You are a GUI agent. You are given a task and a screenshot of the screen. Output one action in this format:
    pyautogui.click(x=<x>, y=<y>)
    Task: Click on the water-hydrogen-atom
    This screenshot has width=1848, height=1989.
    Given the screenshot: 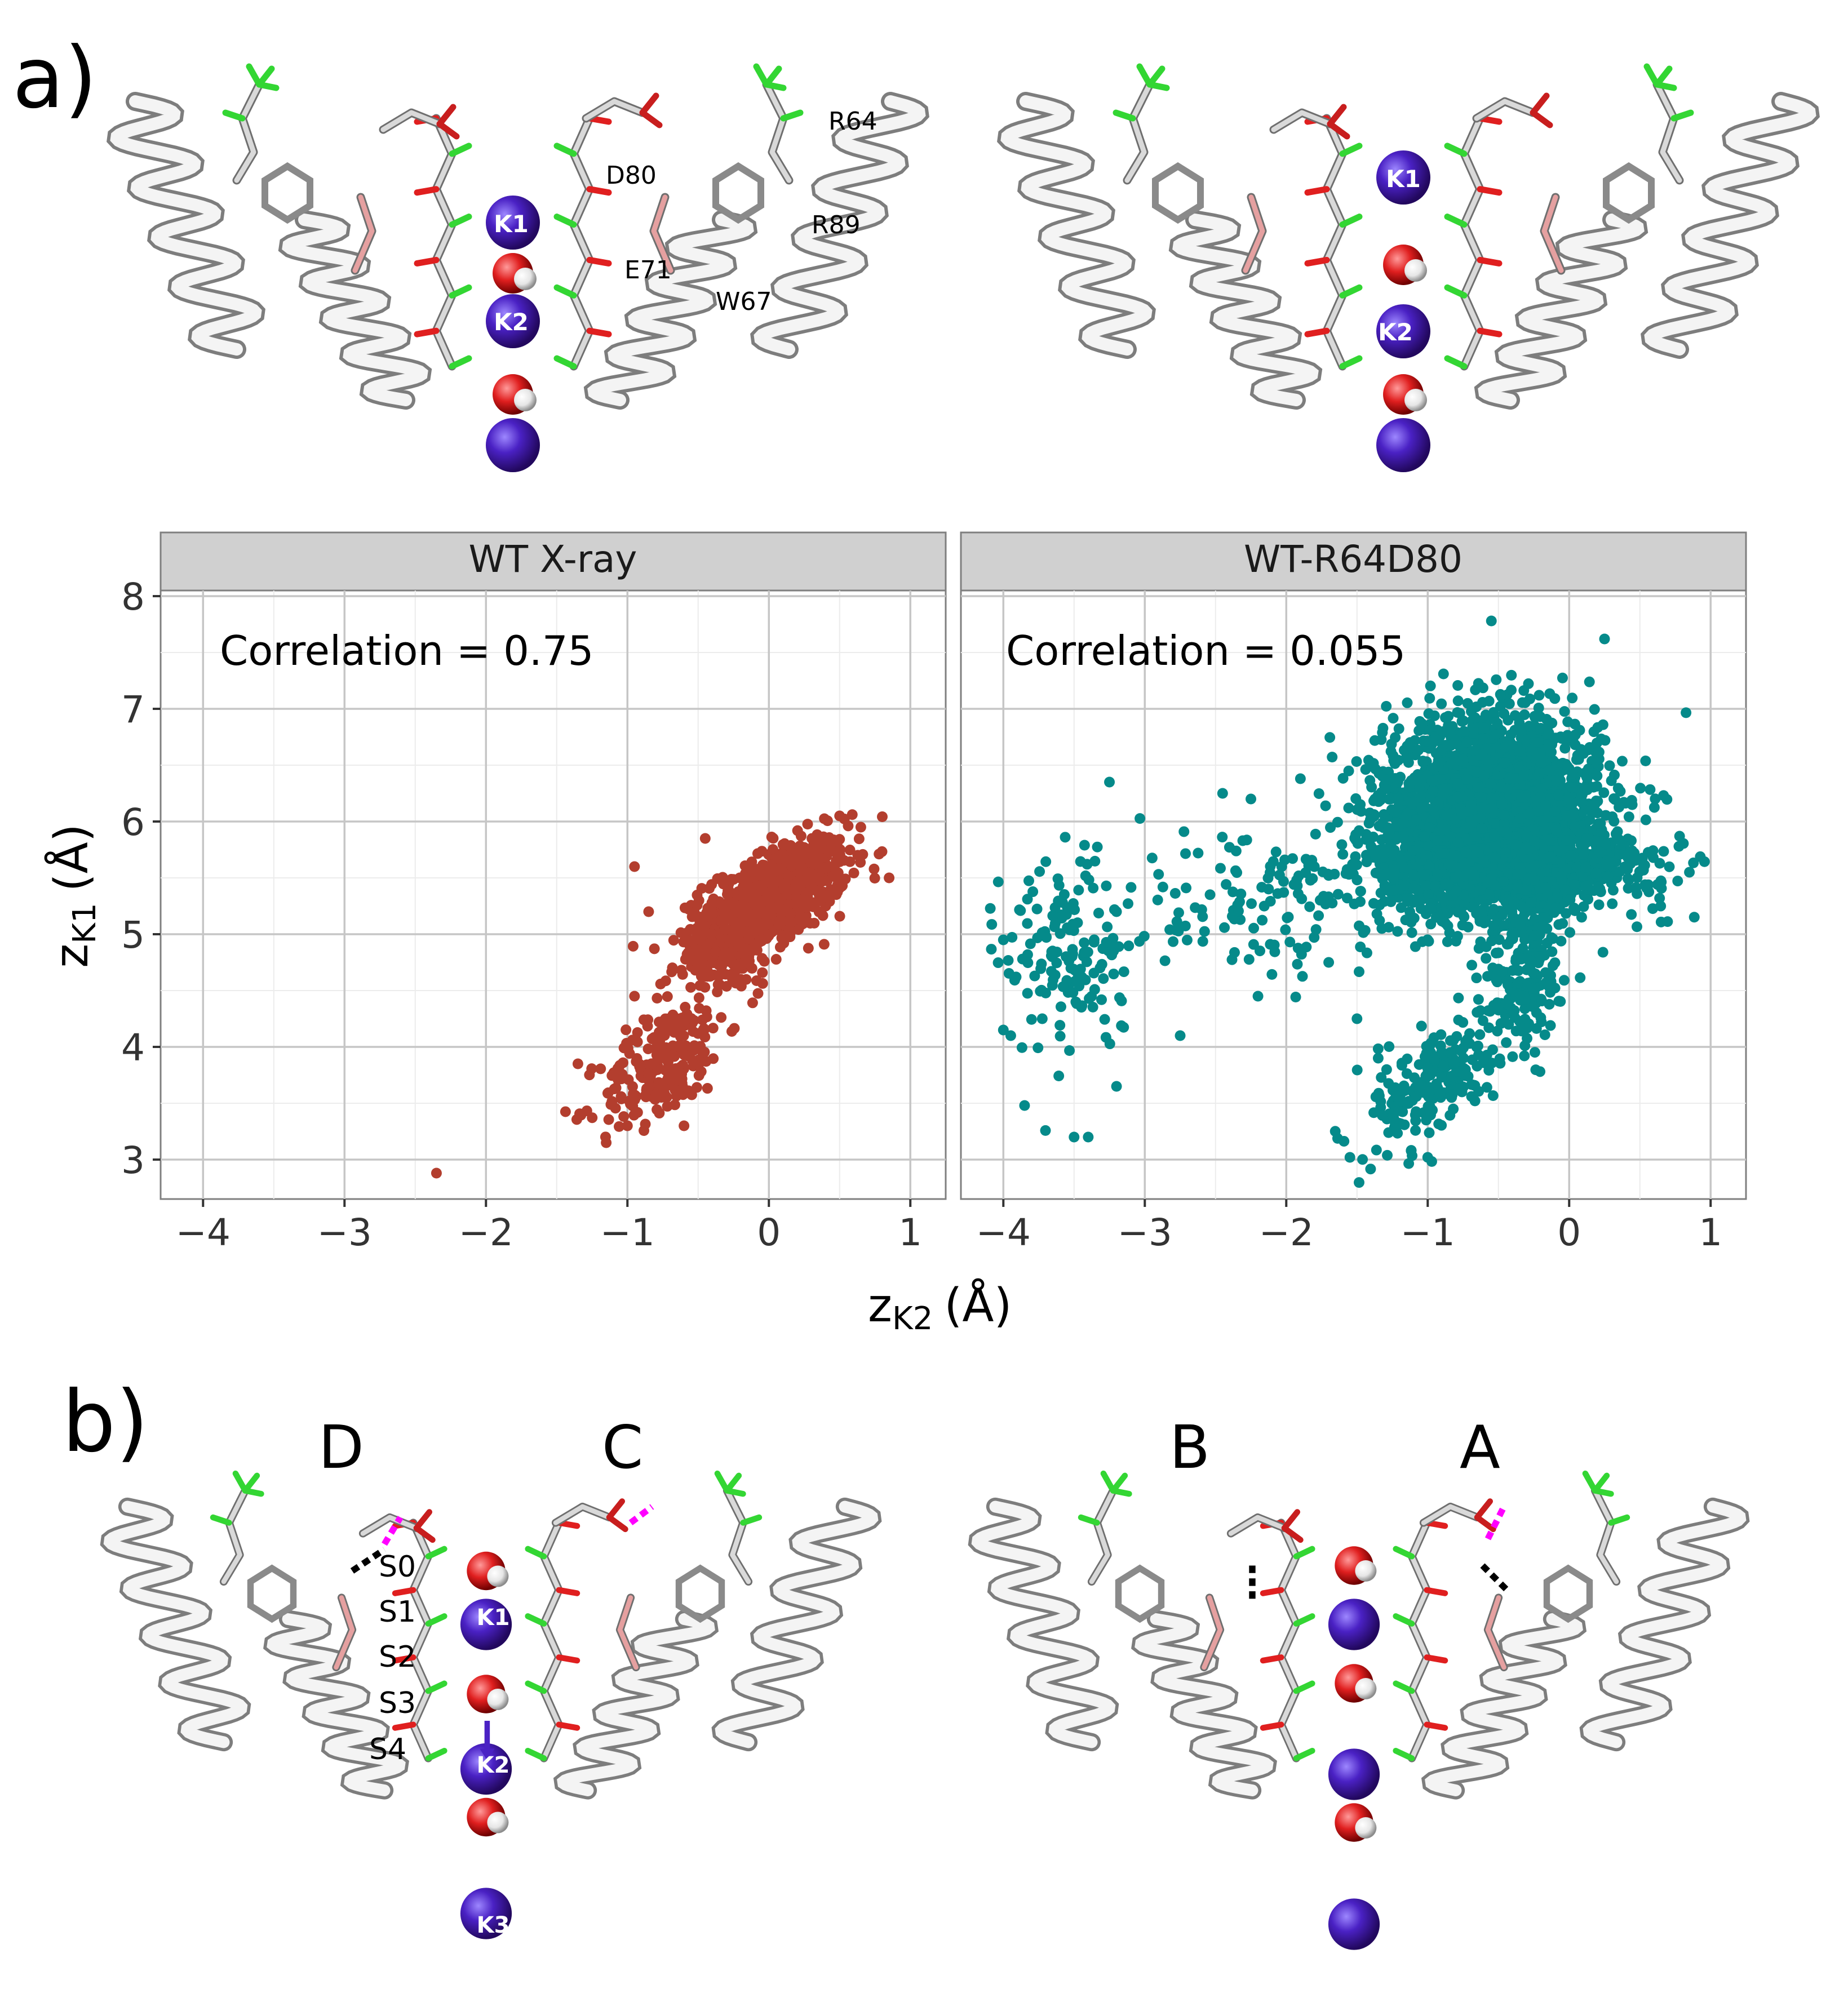 What is the action you would take?
    pyautogui.click(x=525, y=279)
    